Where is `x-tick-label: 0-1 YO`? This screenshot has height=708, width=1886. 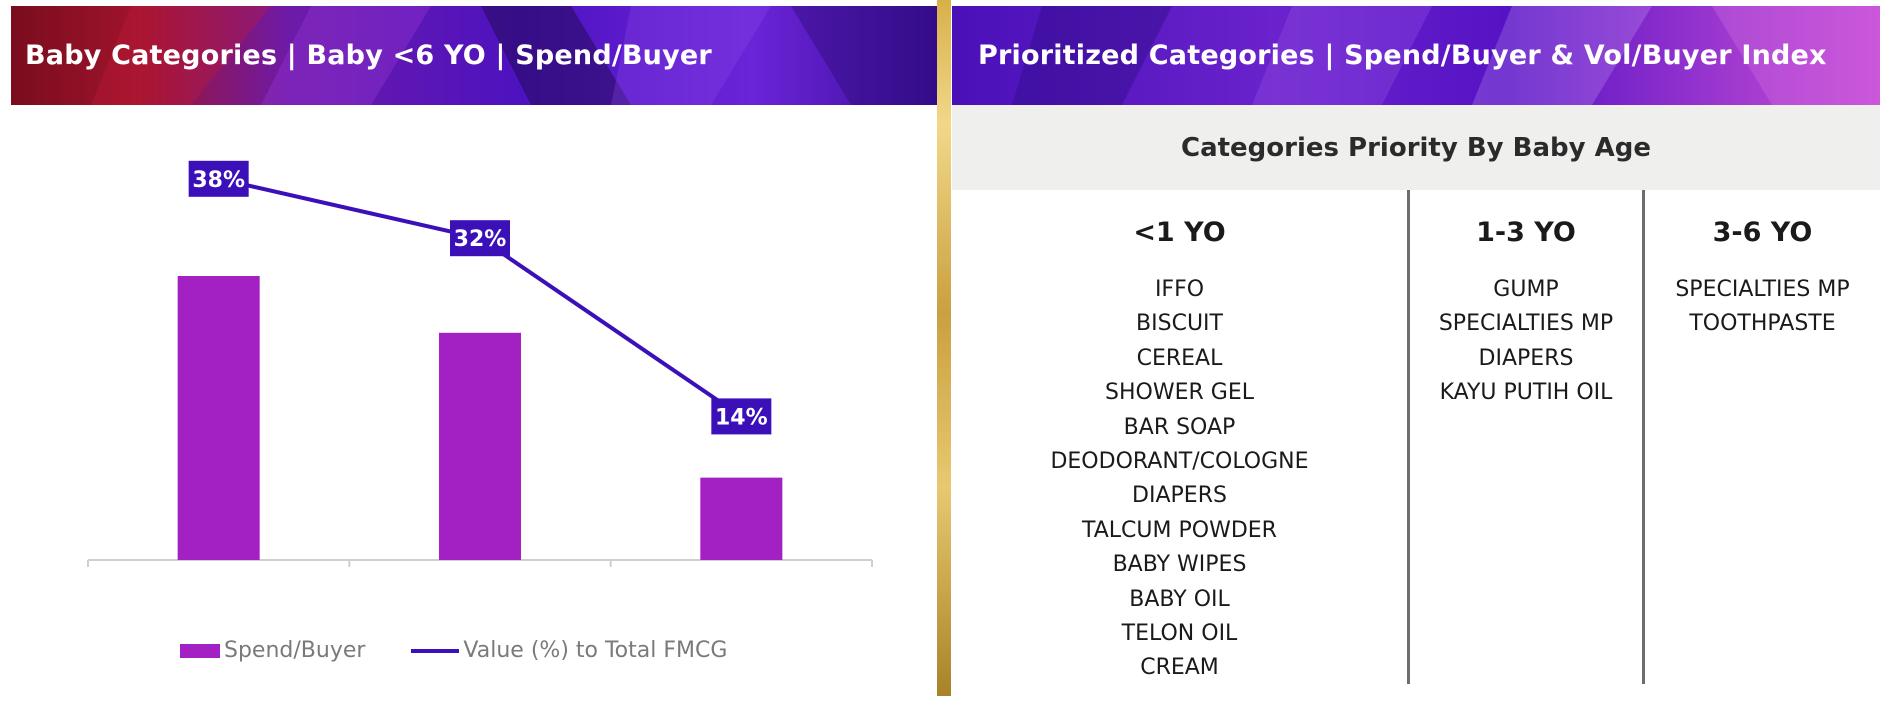
x-tick-label: 0-1 YO is located at coordinates (218, 579).